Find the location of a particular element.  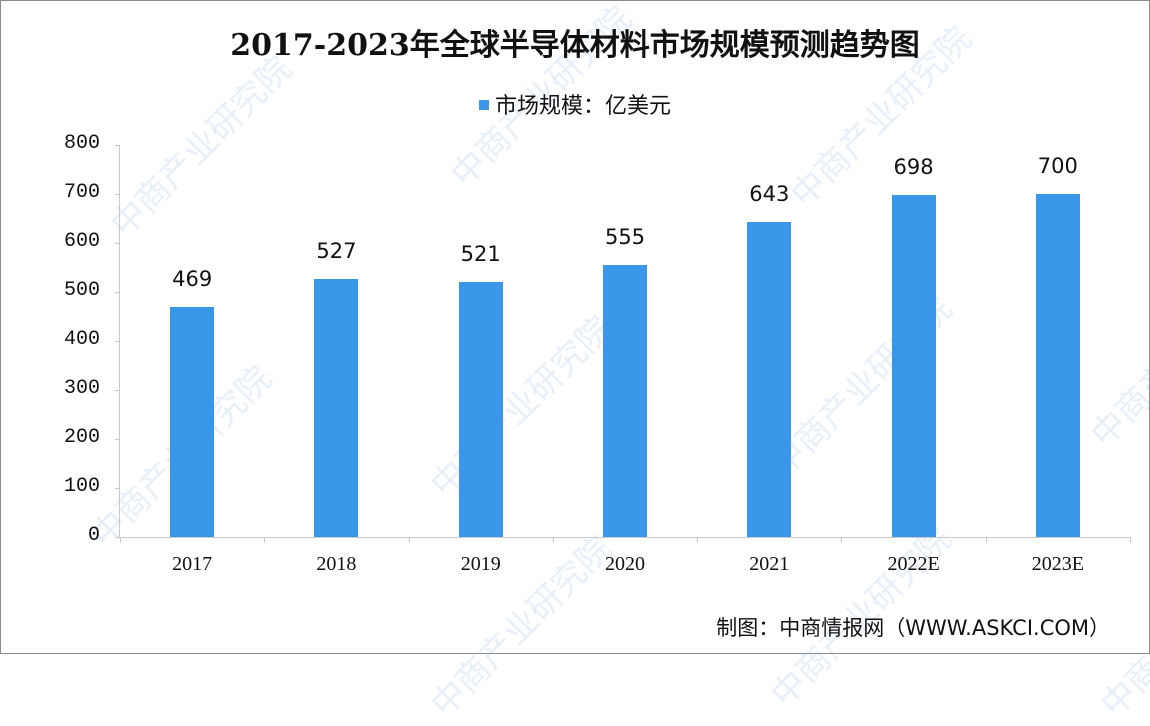

y-tick-label: 800 is located at coordinates (81, 143).